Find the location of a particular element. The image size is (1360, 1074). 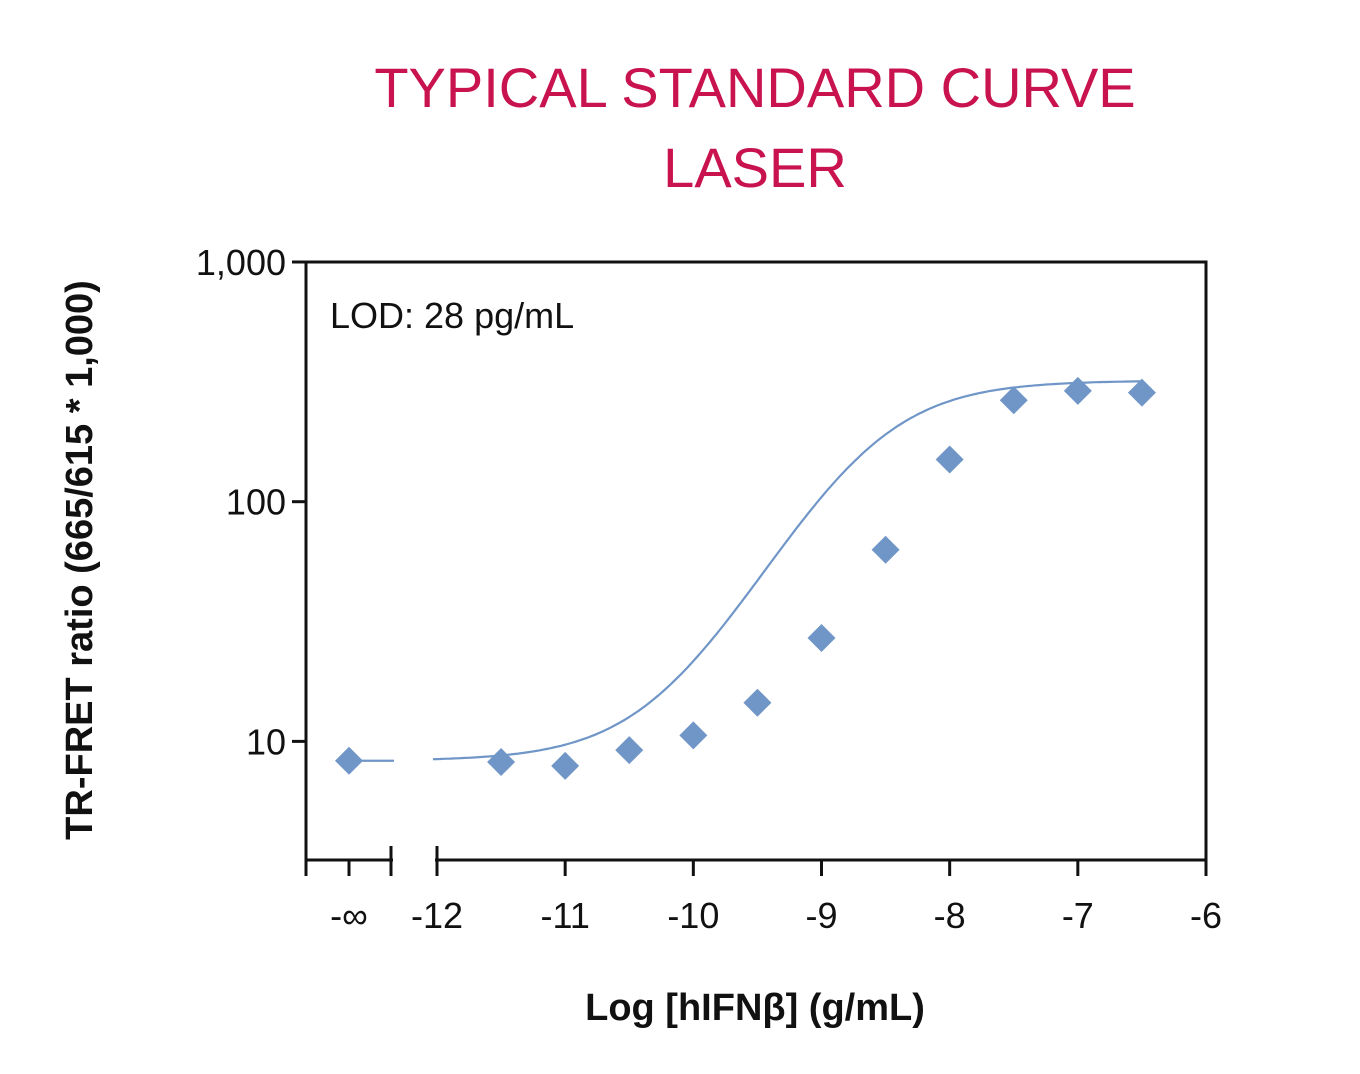

x-tick-label: -10 is located at coordinates (693, 915).